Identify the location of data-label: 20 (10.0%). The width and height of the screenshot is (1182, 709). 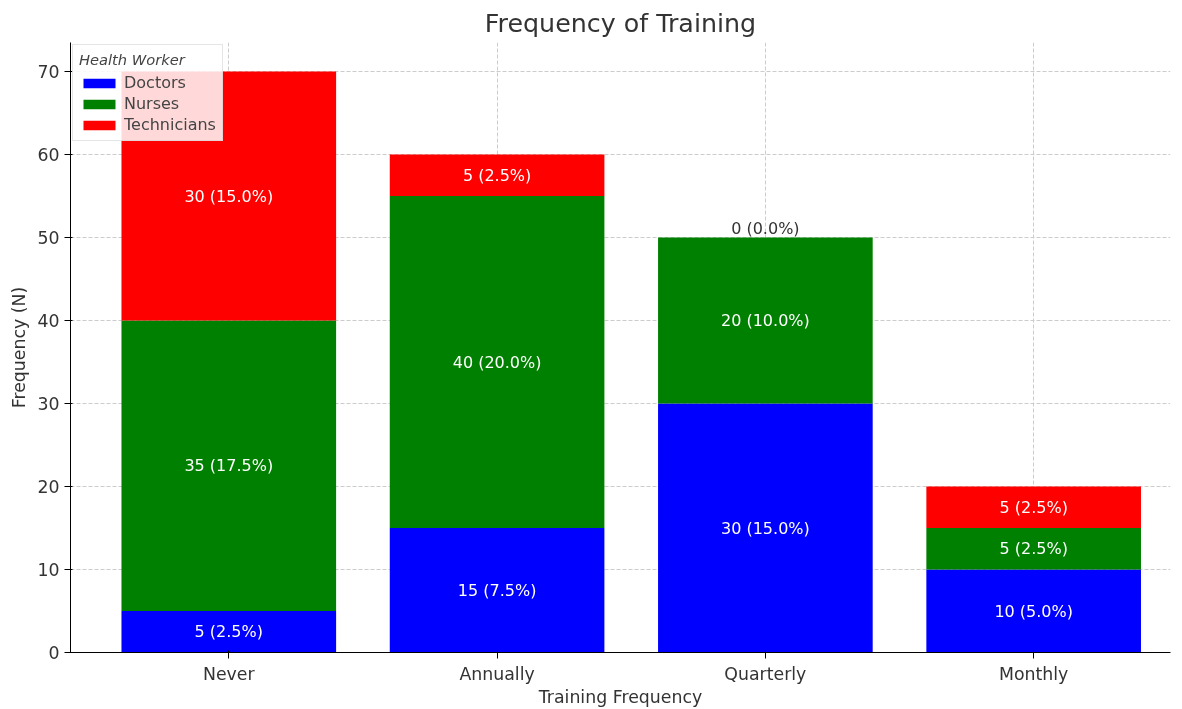
(765, 321).